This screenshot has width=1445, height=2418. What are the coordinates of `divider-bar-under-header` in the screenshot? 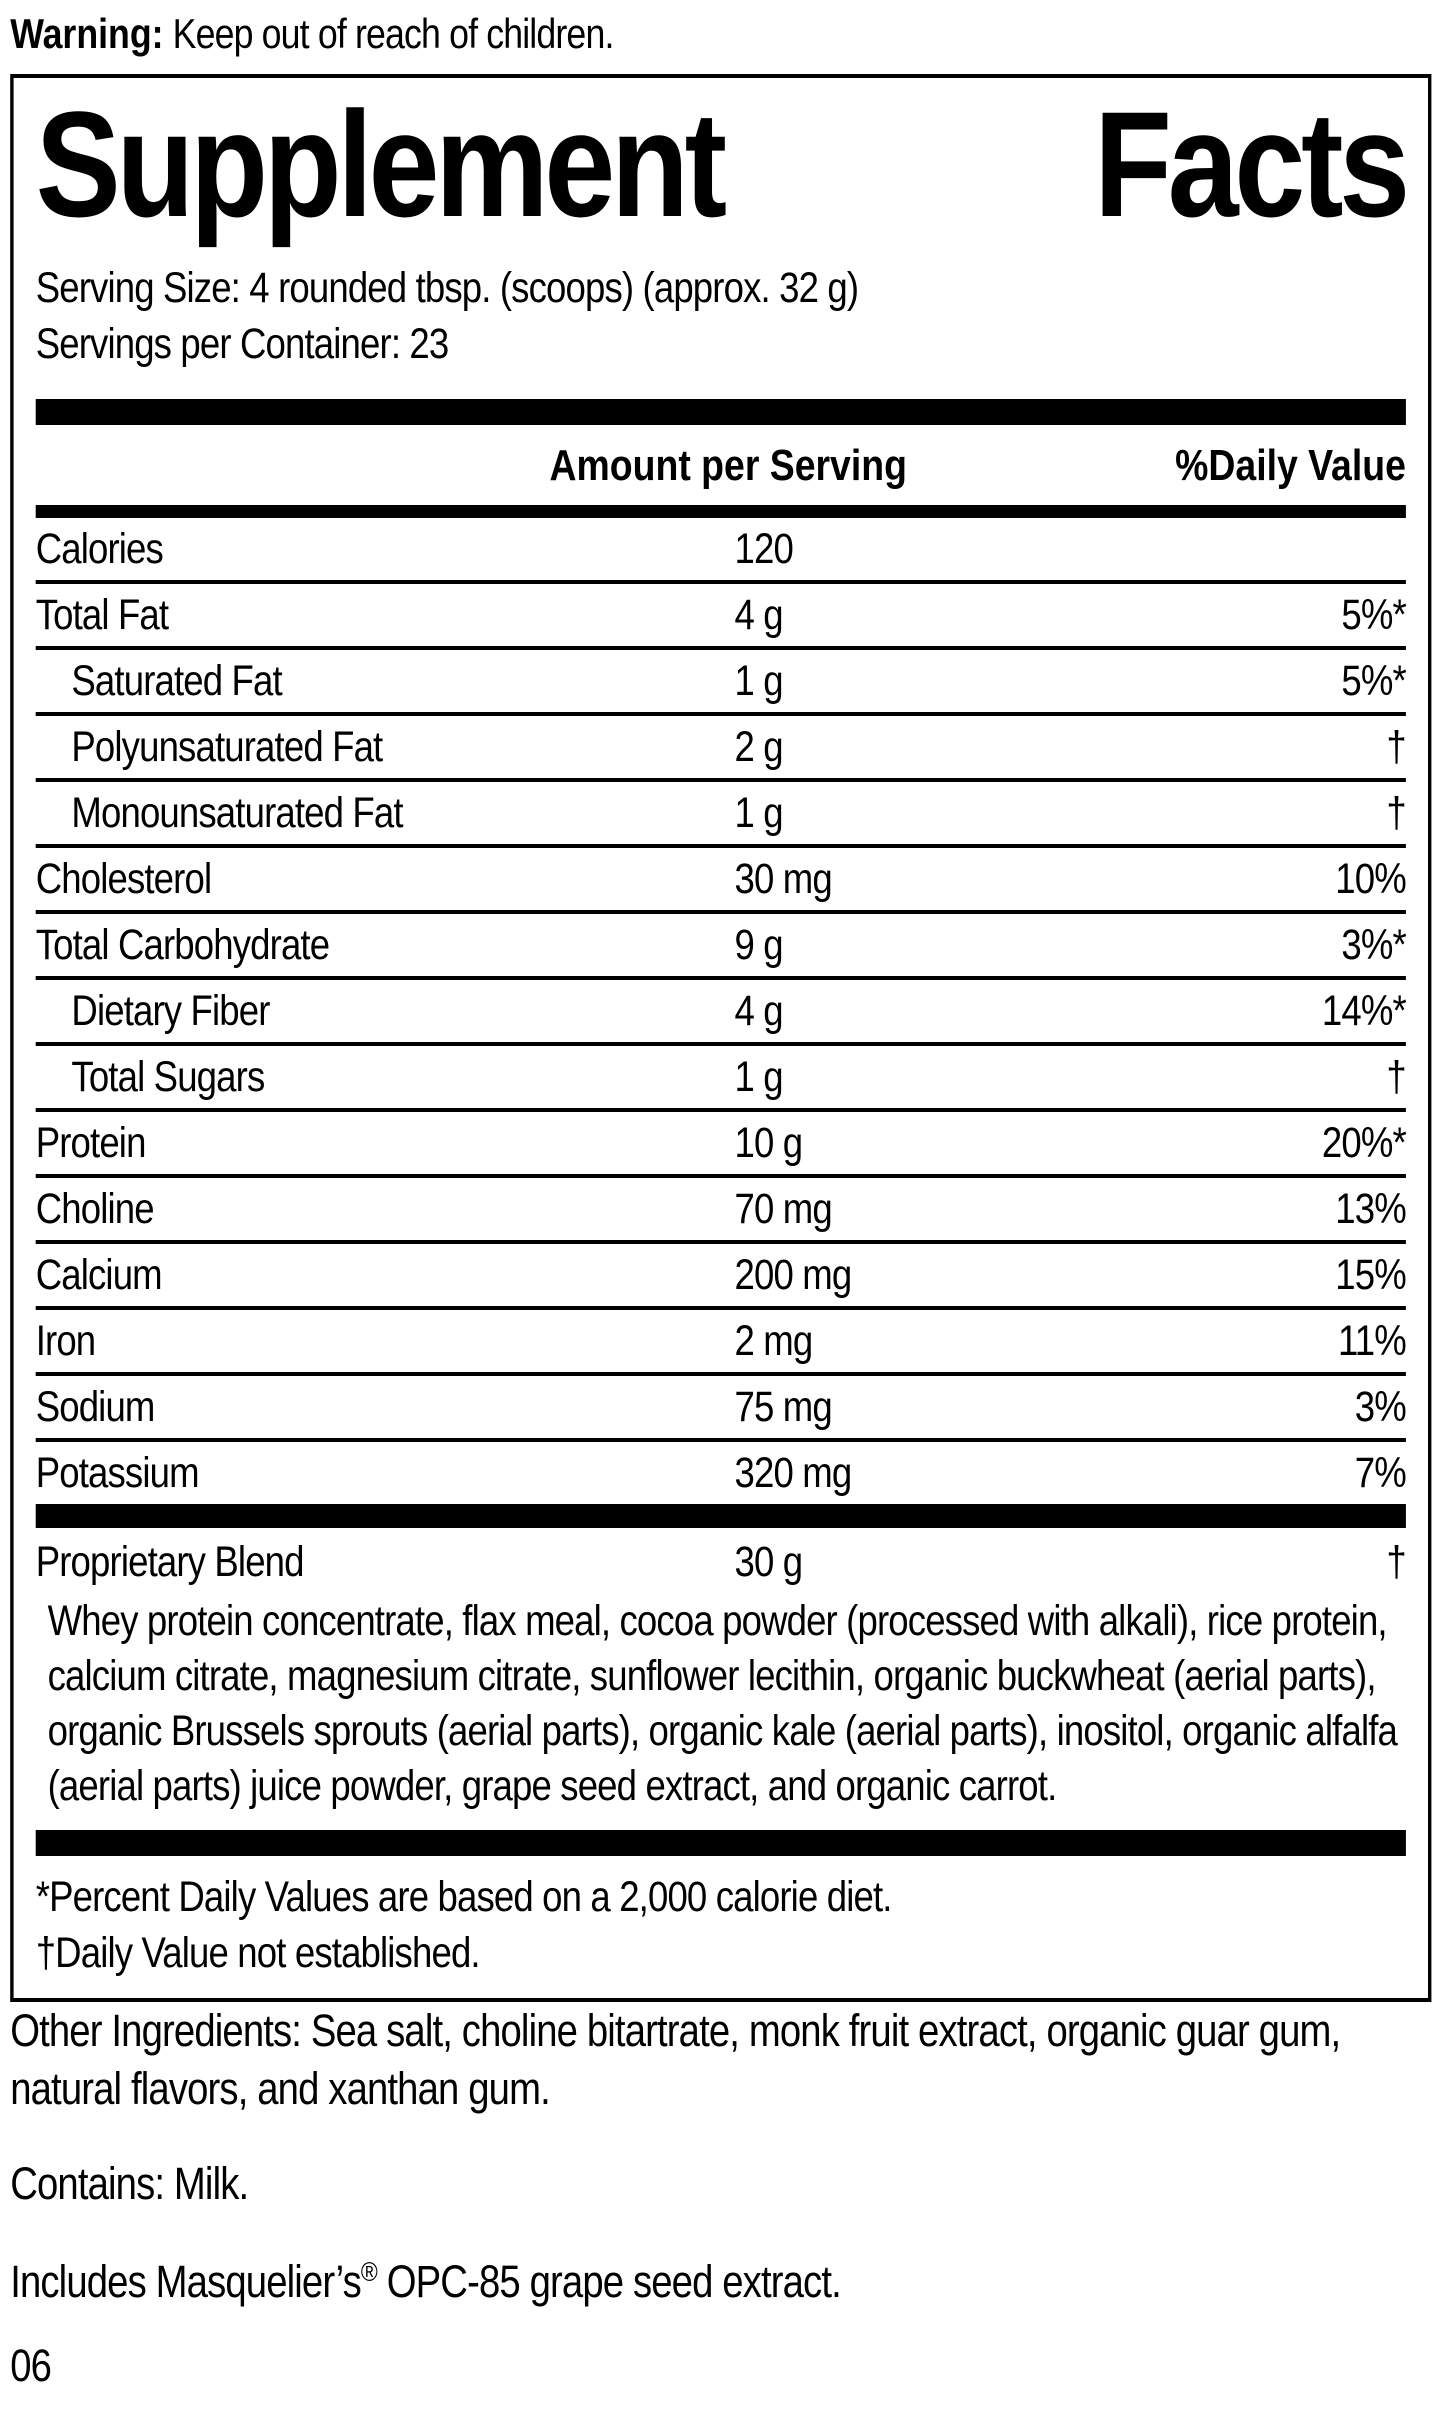 It's located at (720, 512).